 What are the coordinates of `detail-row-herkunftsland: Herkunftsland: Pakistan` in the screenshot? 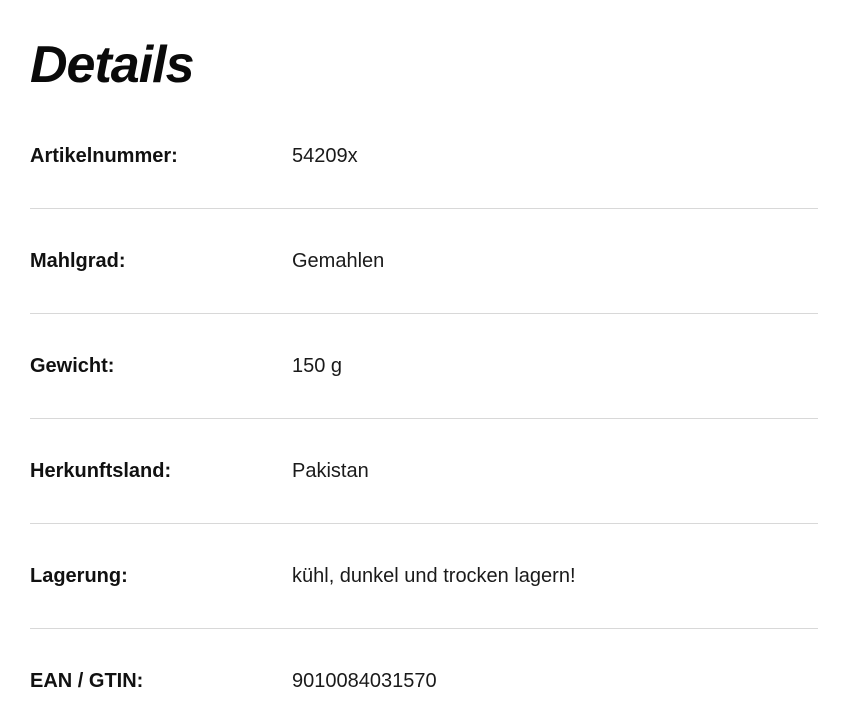 It's located at (424, 471).